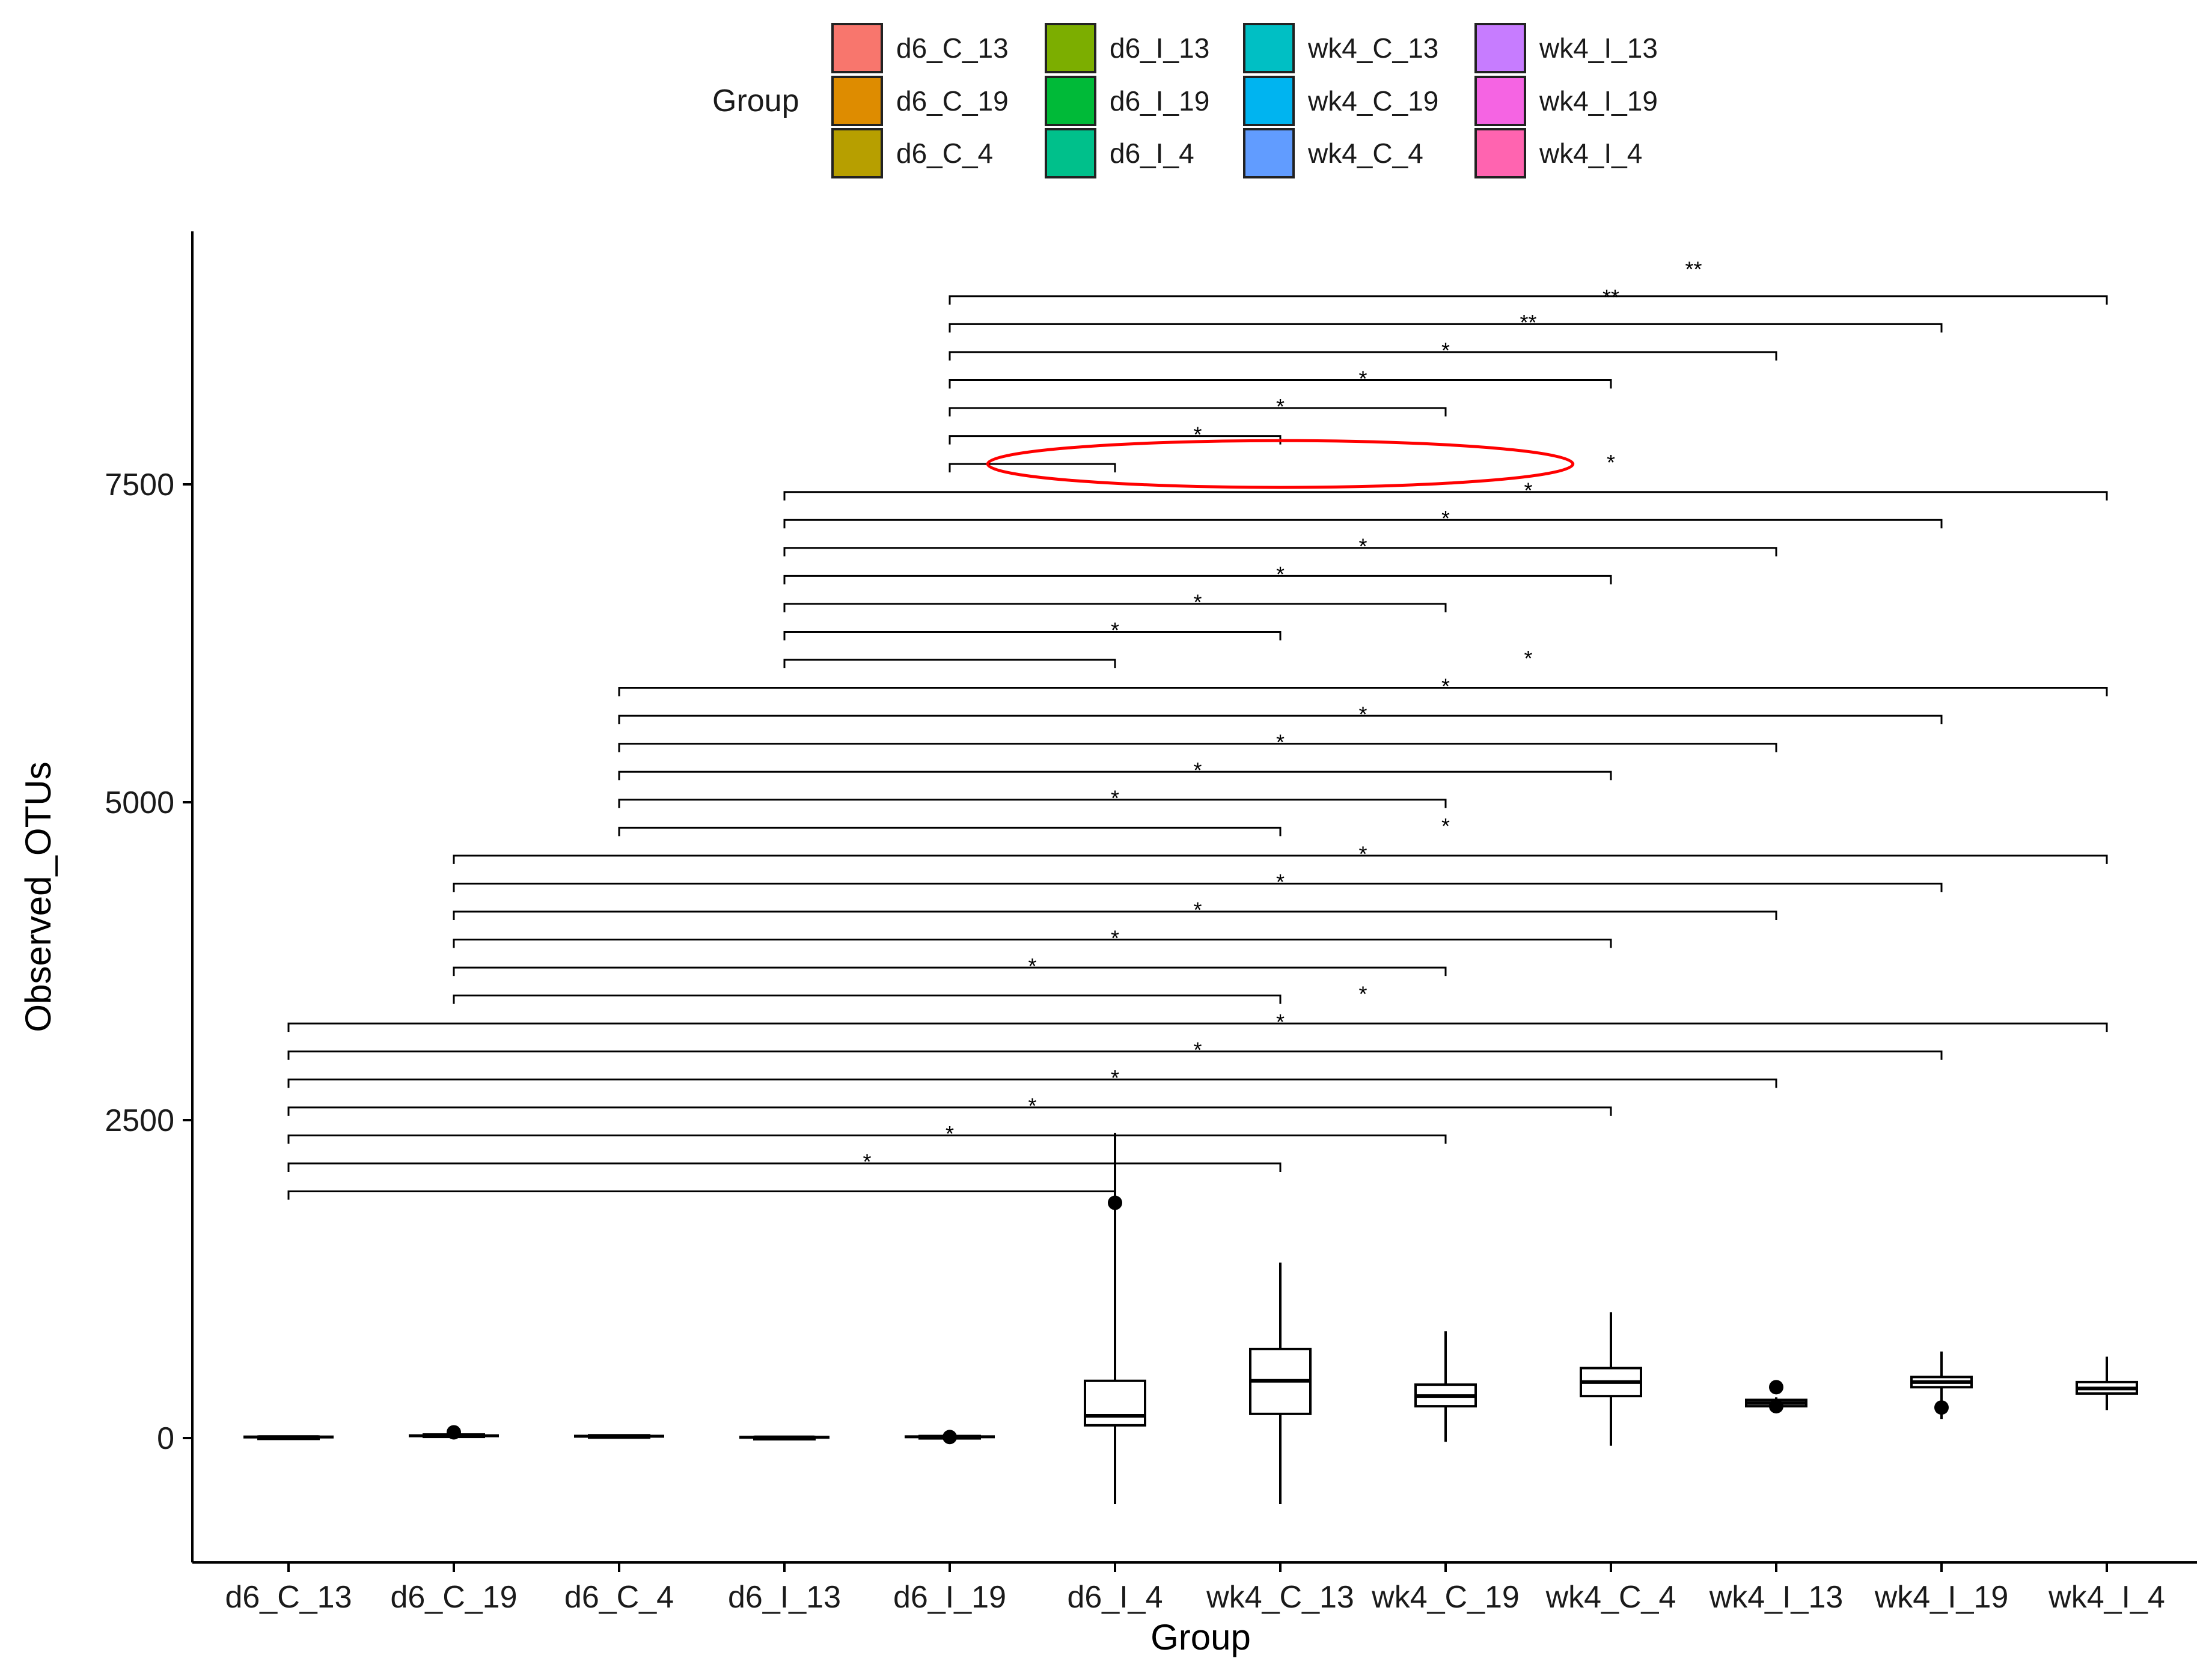 Image resolution: width=2212 pixels, height=1670 pixels. Describe the element at coordinates (945, 153) in the screenshot. I see `legend-label: d6_C_4` at that location.